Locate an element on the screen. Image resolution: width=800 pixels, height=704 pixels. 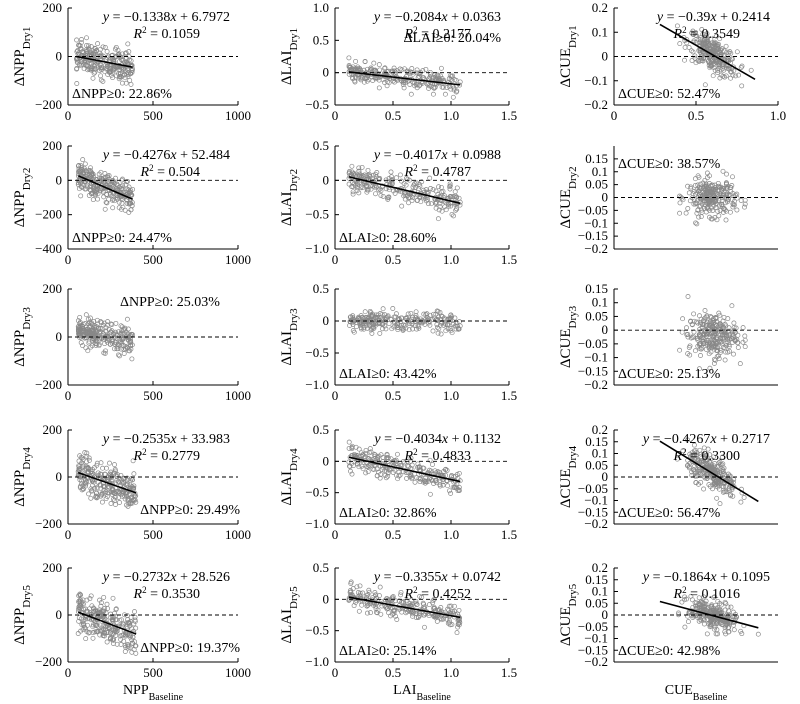
regression-equation: y = −0.2732x + 28.526 is located at coordinates (165, 577).